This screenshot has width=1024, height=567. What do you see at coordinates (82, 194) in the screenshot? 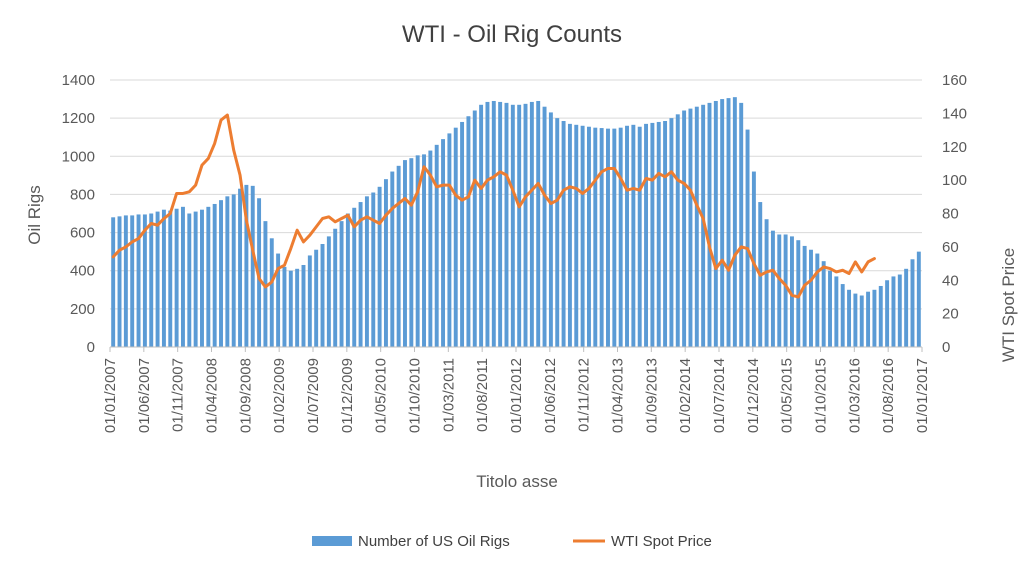
I see `y-tick-label: 800` at bounding box center [82, 194].